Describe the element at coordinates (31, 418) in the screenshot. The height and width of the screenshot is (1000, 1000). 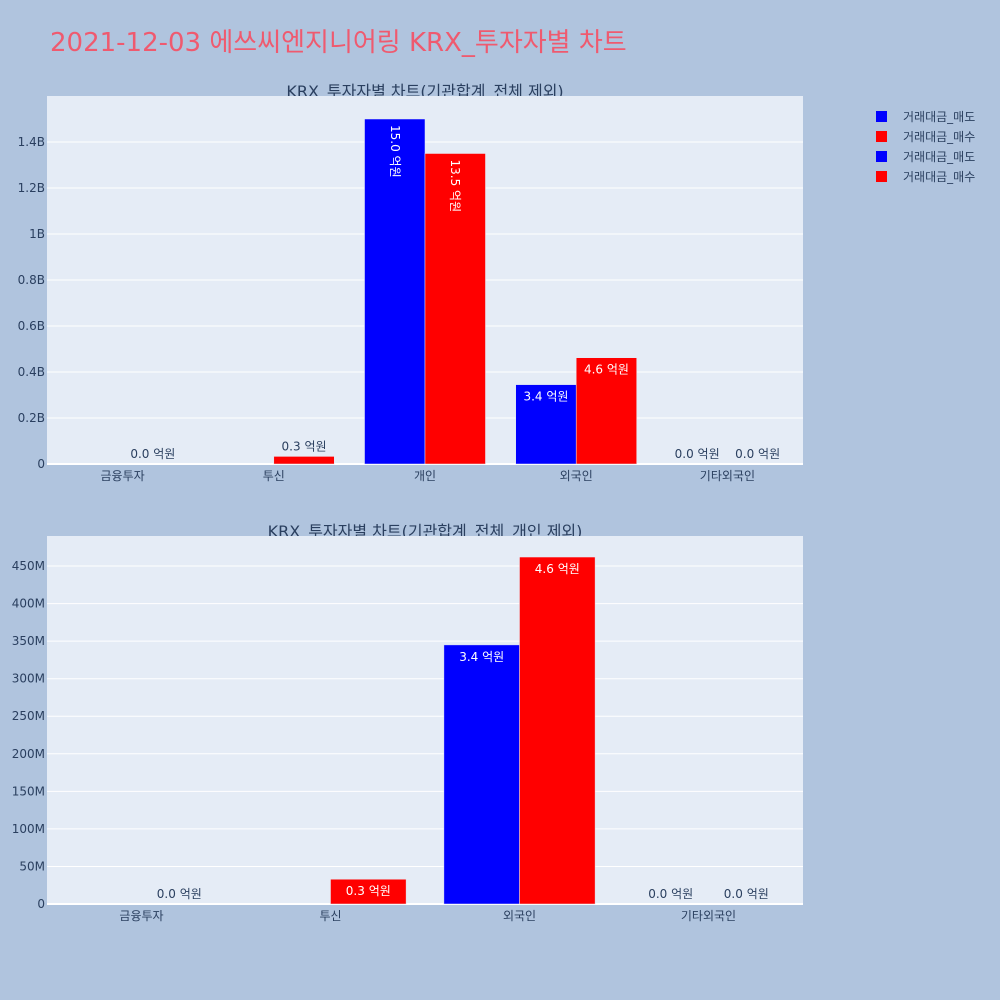
I see `y-tick-label: 0.2B` at that location.